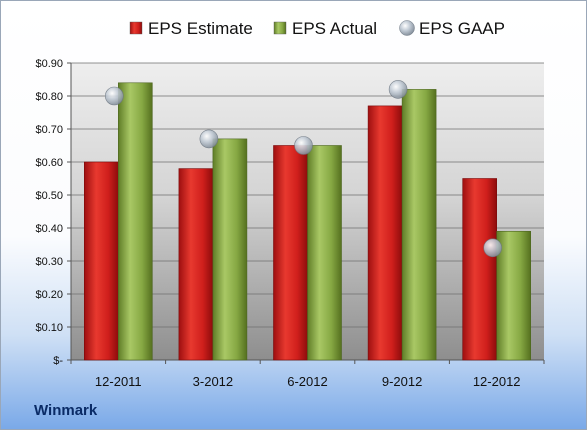 The height and width of the screenshot is (430, 587). Describe the element at coordinates (49, 262) in the screenshot. I see `y-tick-label: $0.30` at that location.